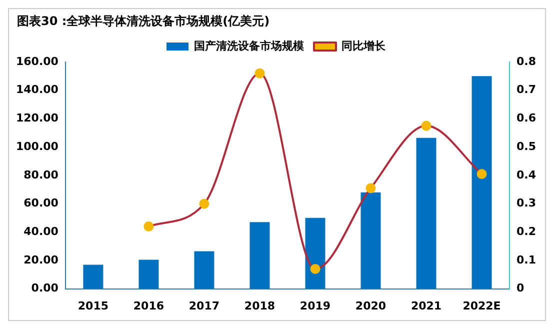 This screenshot has width=554, height=329. Describe the element at coordinates (37, 146) in the screenshot. I see `y-tick-label: 100.00` at that location.